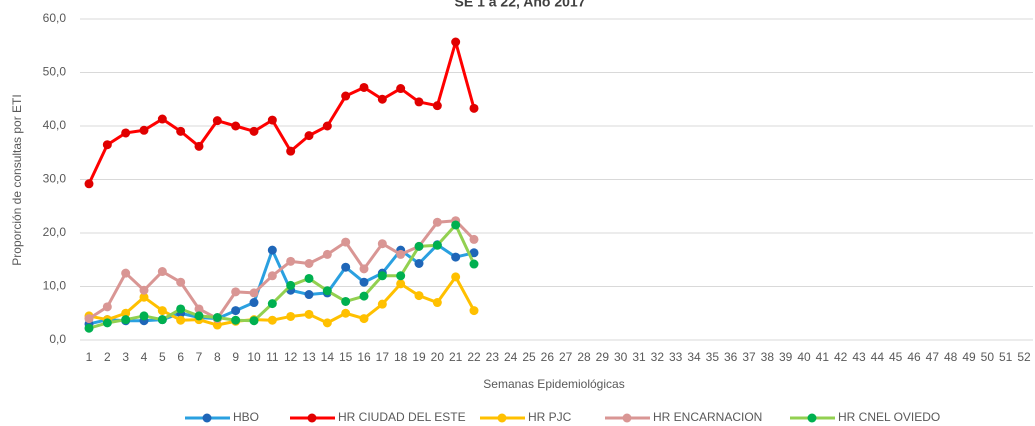 The height and width of the screenshot is (426, 1035). Describe the element at coordinates (217, 357) in the screenshot. I see `x-tick-label: 8` at that location.